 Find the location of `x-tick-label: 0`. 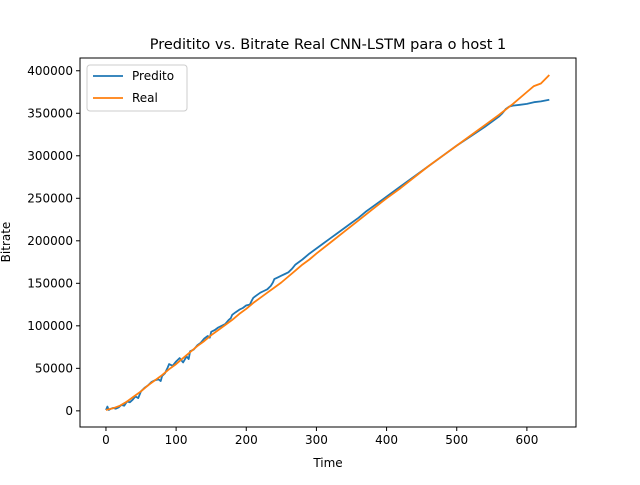

x-tick-label: 0 is located at coordinates (106, 440).